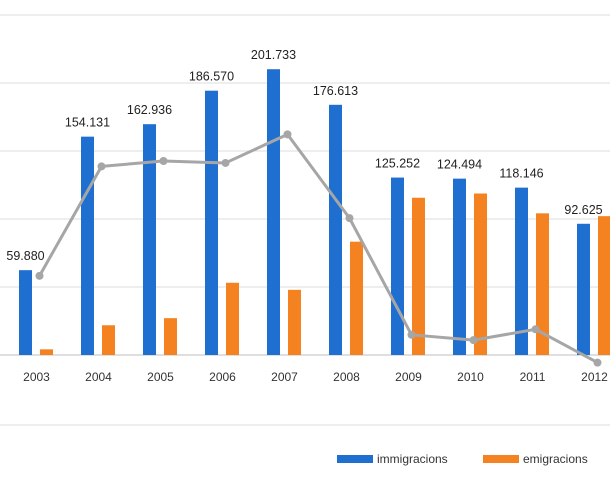 The width and height of the screenshot is (610, 480). What do you see at coordinates (480, 274) in the screenshot?
I see `bar-emigracions-2010` at bounding box center [480, 274].